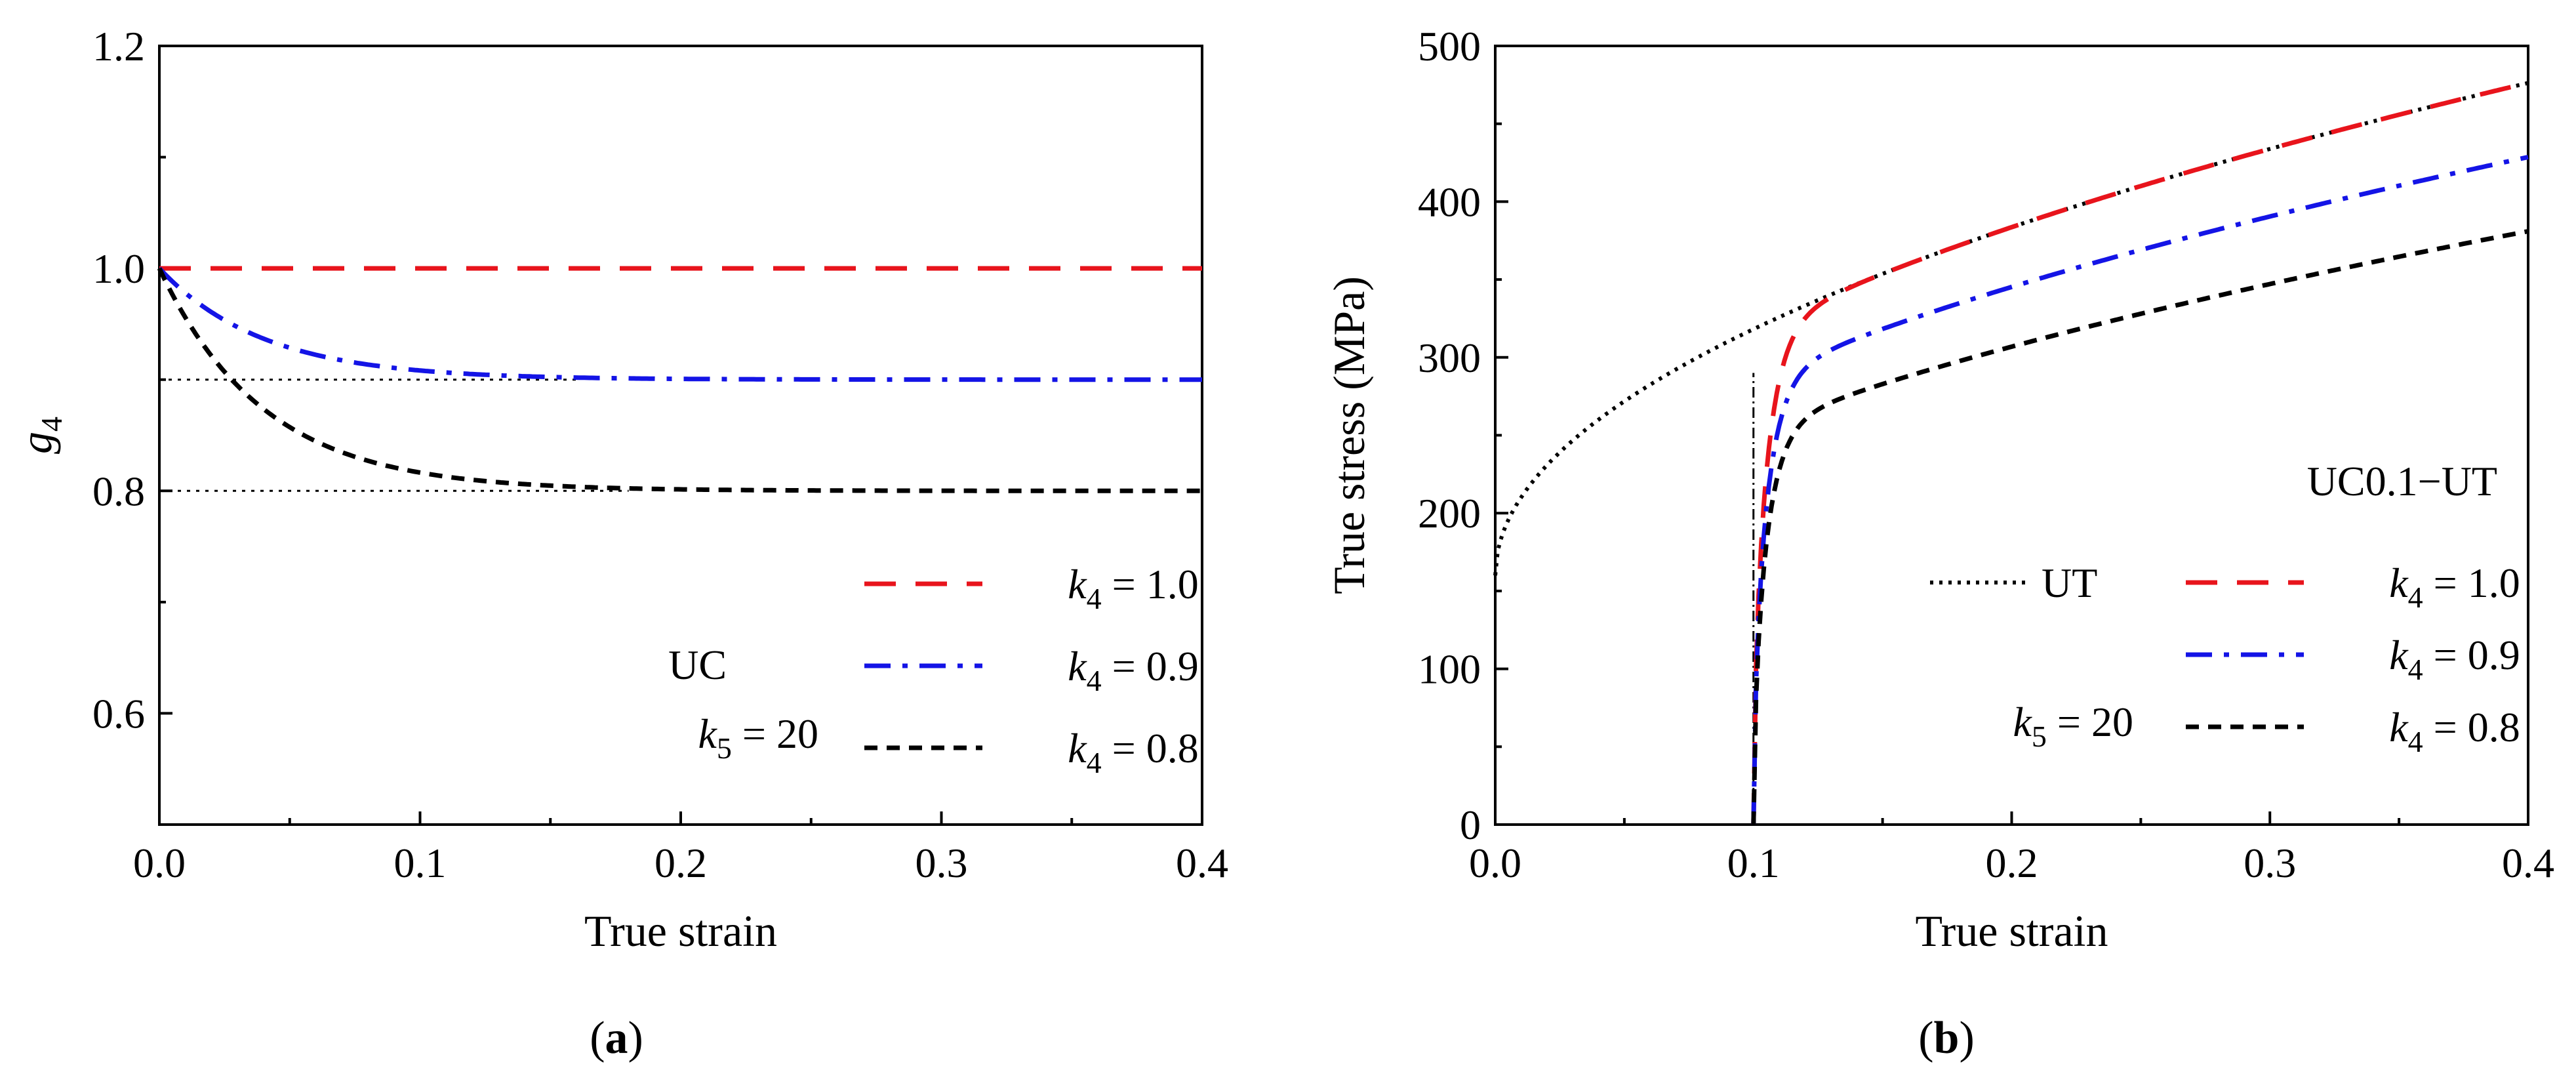 This screenshot has width=2576, height=1085. I want to click on y-tick-label: 0, so click(1470, 825).